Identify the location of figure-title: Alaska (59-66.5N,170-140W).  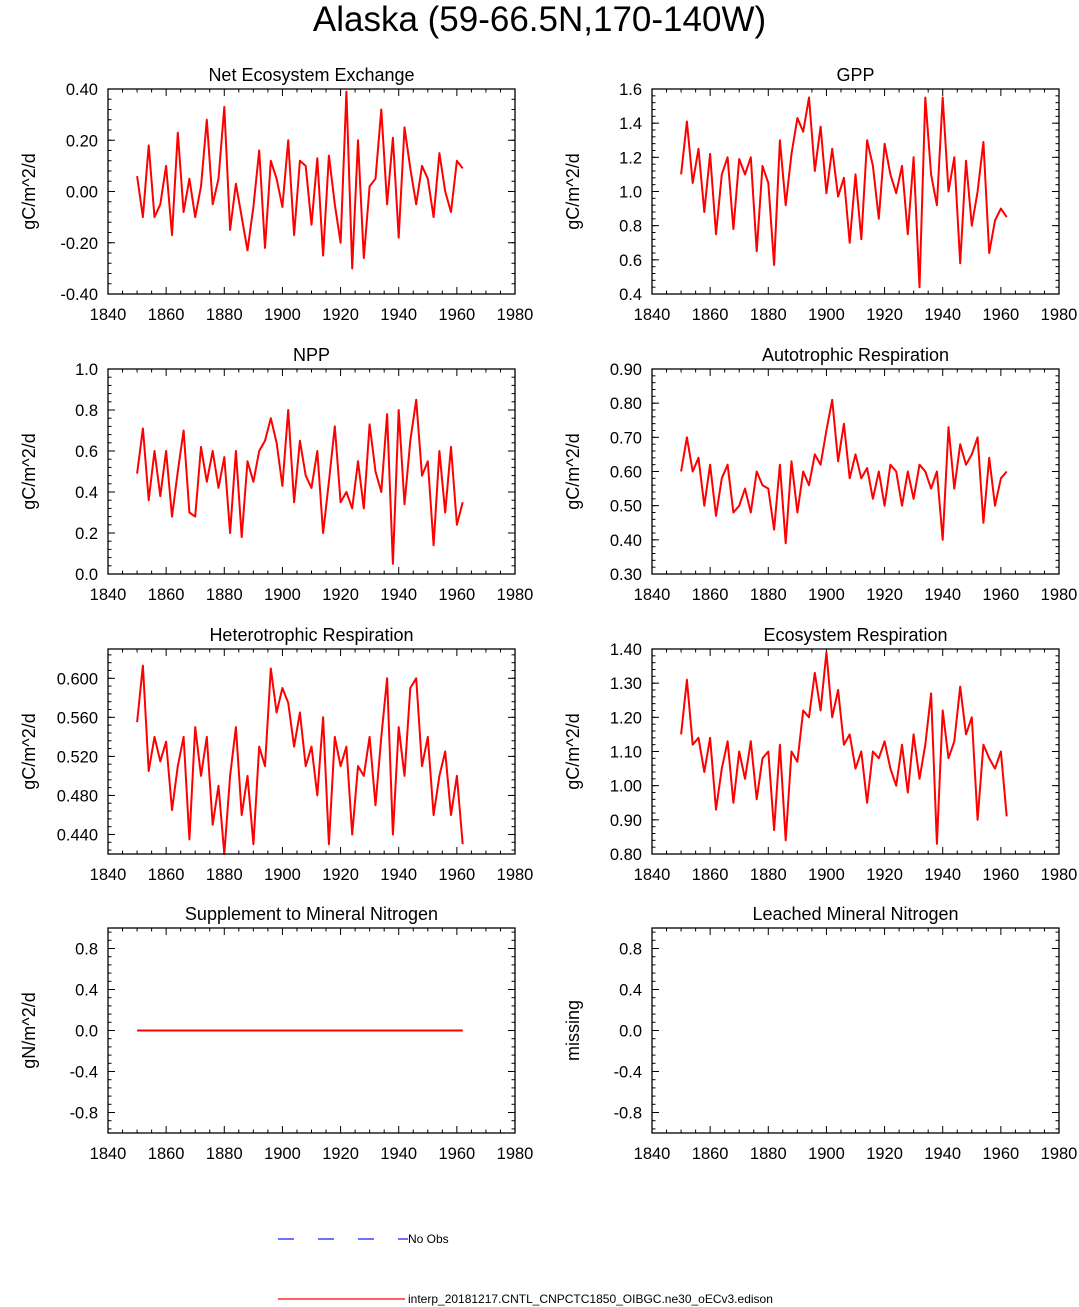
(539, 19).